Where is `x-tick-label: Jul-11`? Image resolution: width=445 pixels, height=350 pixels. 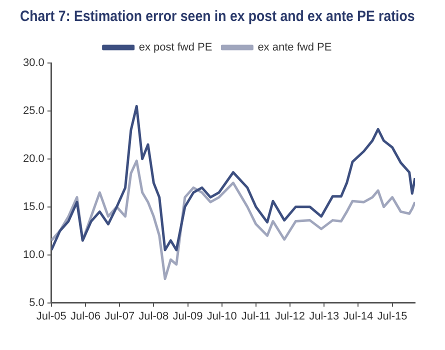 x-tick-label: Jul-11 is located at coordinates (256, 316).